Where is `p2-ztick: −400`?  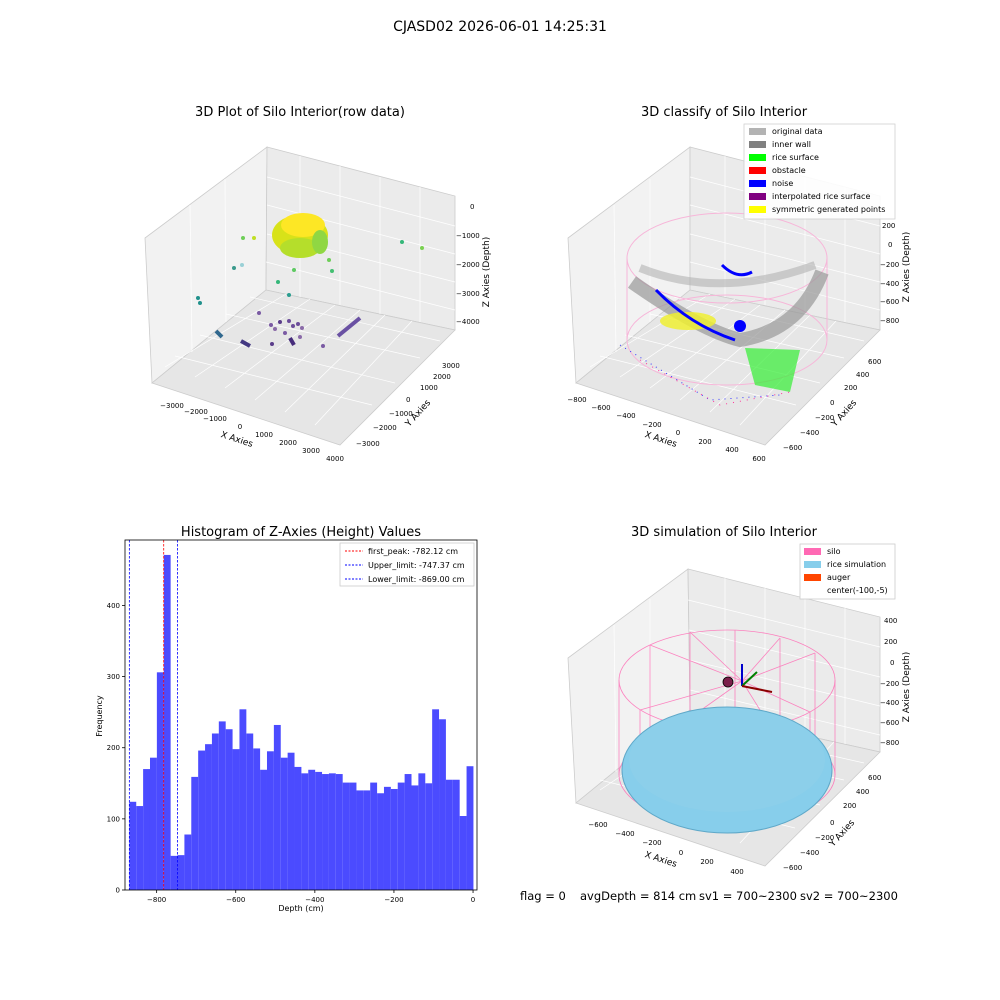 p2-ztick: −400 is located at coordinates (889, 284).